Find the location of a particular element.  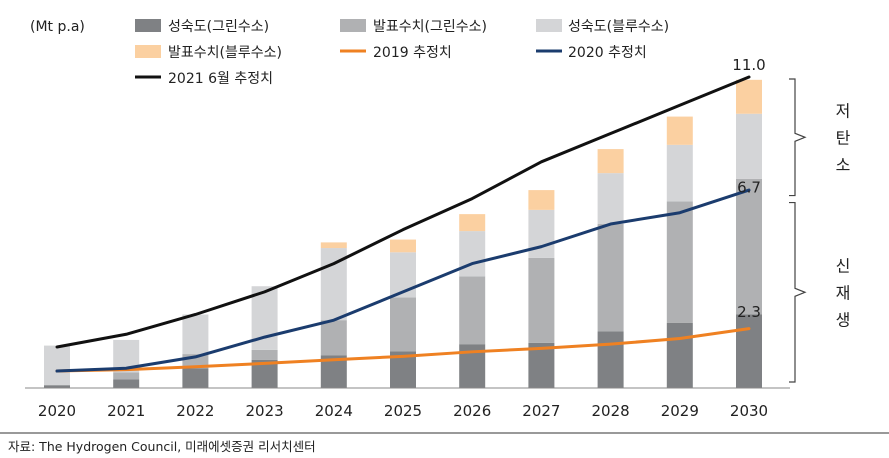

bar-2029-s2 is located at coordinates (679, 173).